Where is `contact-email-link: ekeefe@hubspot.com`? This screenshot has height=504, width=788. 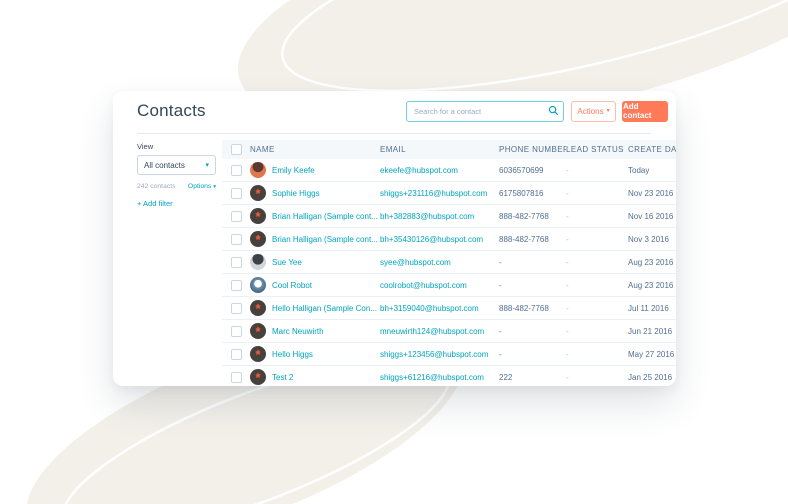 contact-email-link: ekeefe@hubspot.com is located at coordinates (419, 170).